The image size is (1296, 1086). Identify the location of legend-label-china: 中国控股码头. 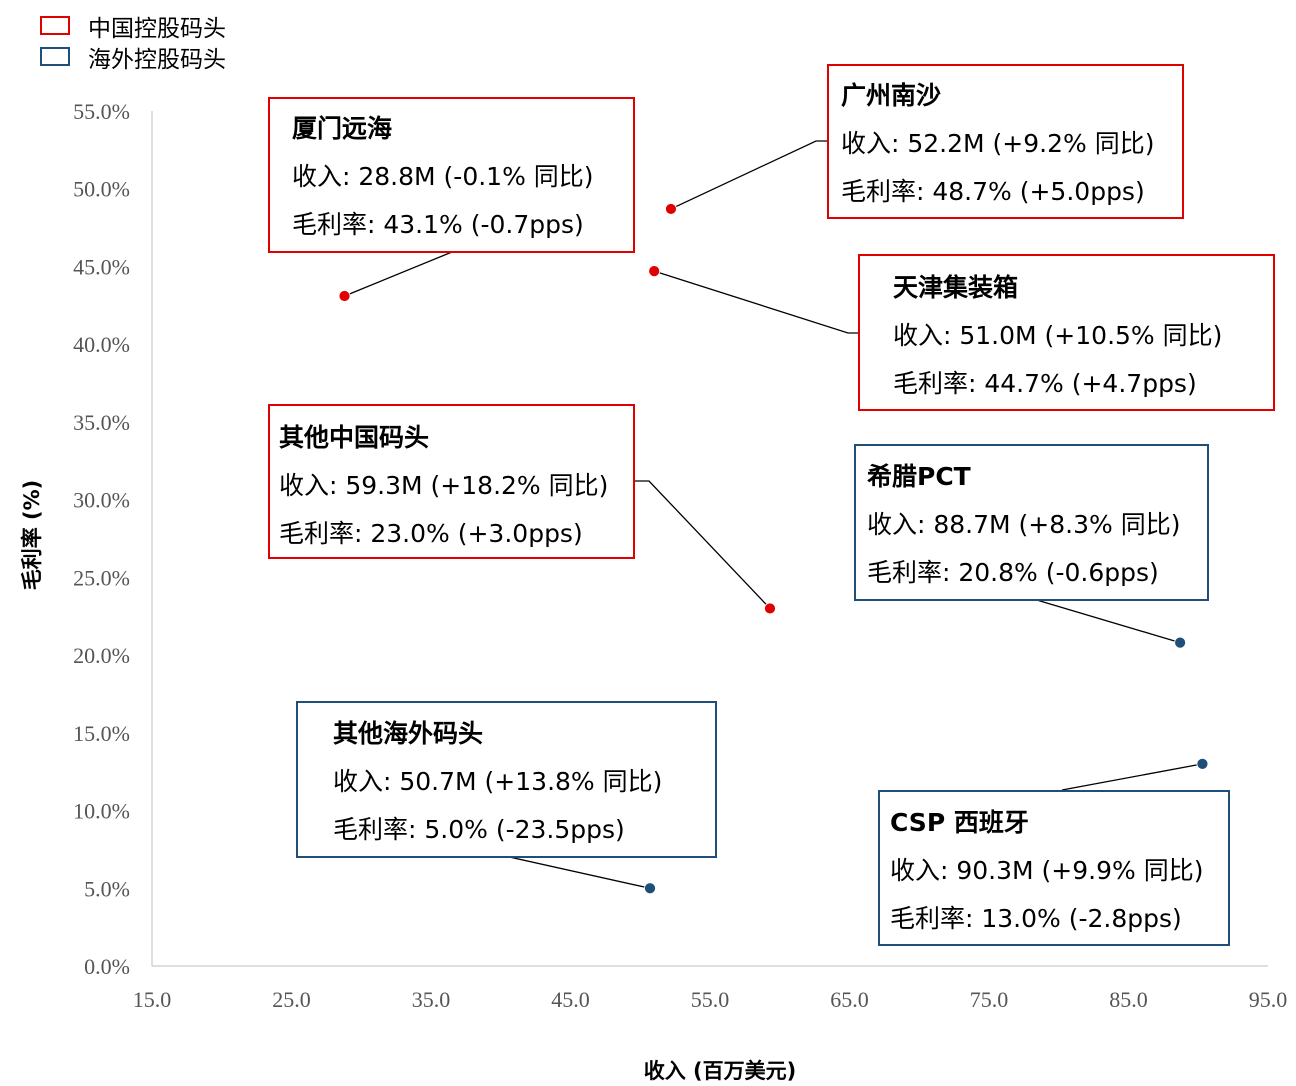
(157, 28).